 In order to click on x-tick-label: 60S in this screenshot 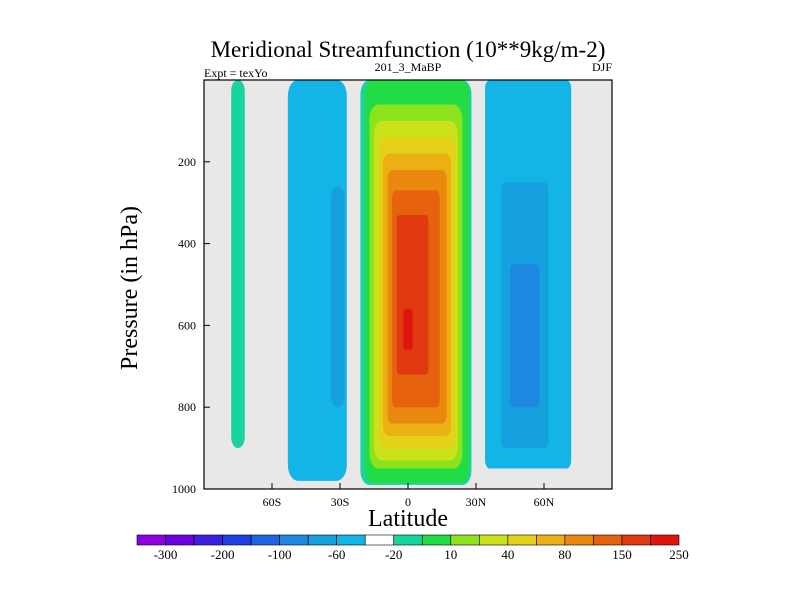, I will do `click(272, 502)`.